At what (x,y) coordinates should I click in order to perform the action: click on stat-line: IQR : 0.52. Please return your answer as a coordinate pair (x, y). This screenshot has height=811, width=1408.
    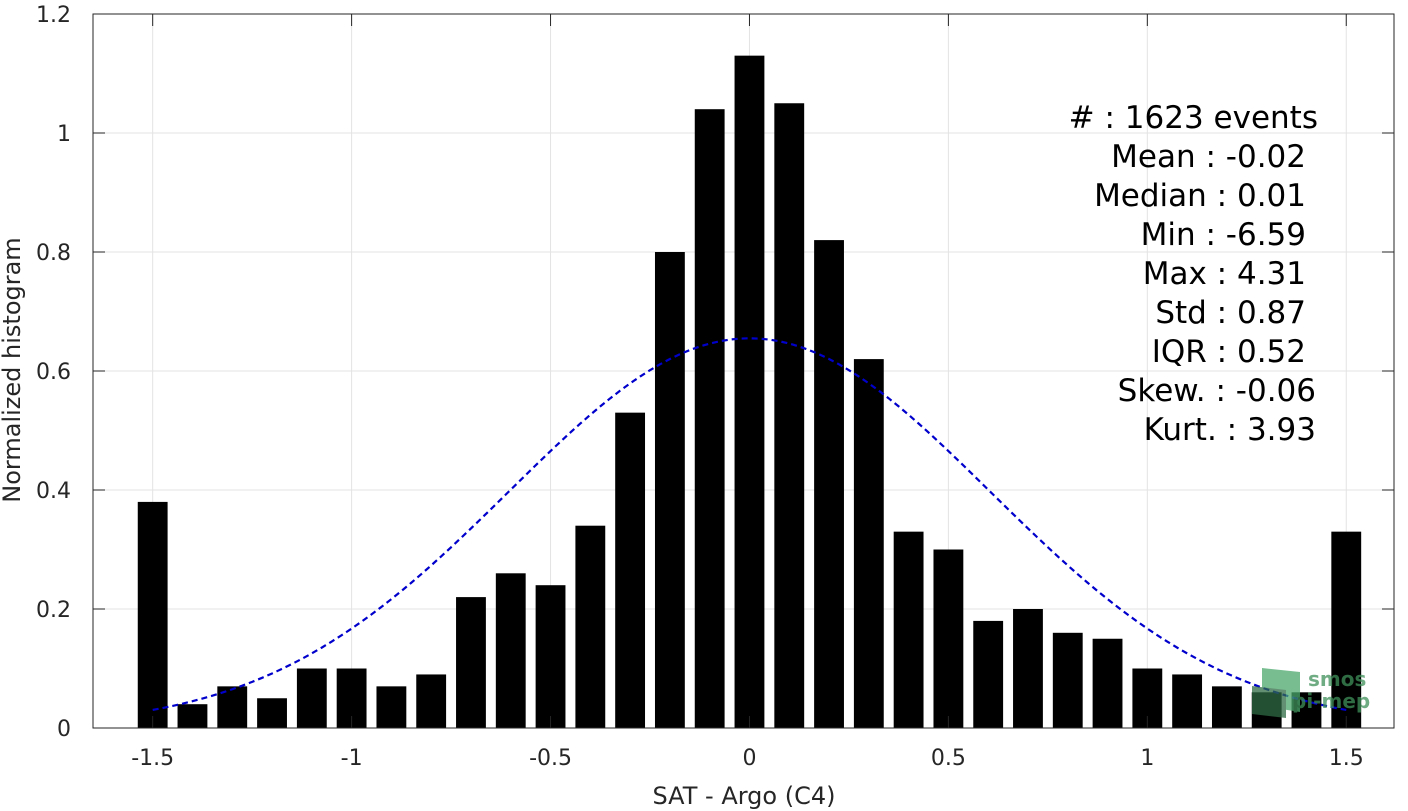
    Looking at the image, I should click on (1229, 352).